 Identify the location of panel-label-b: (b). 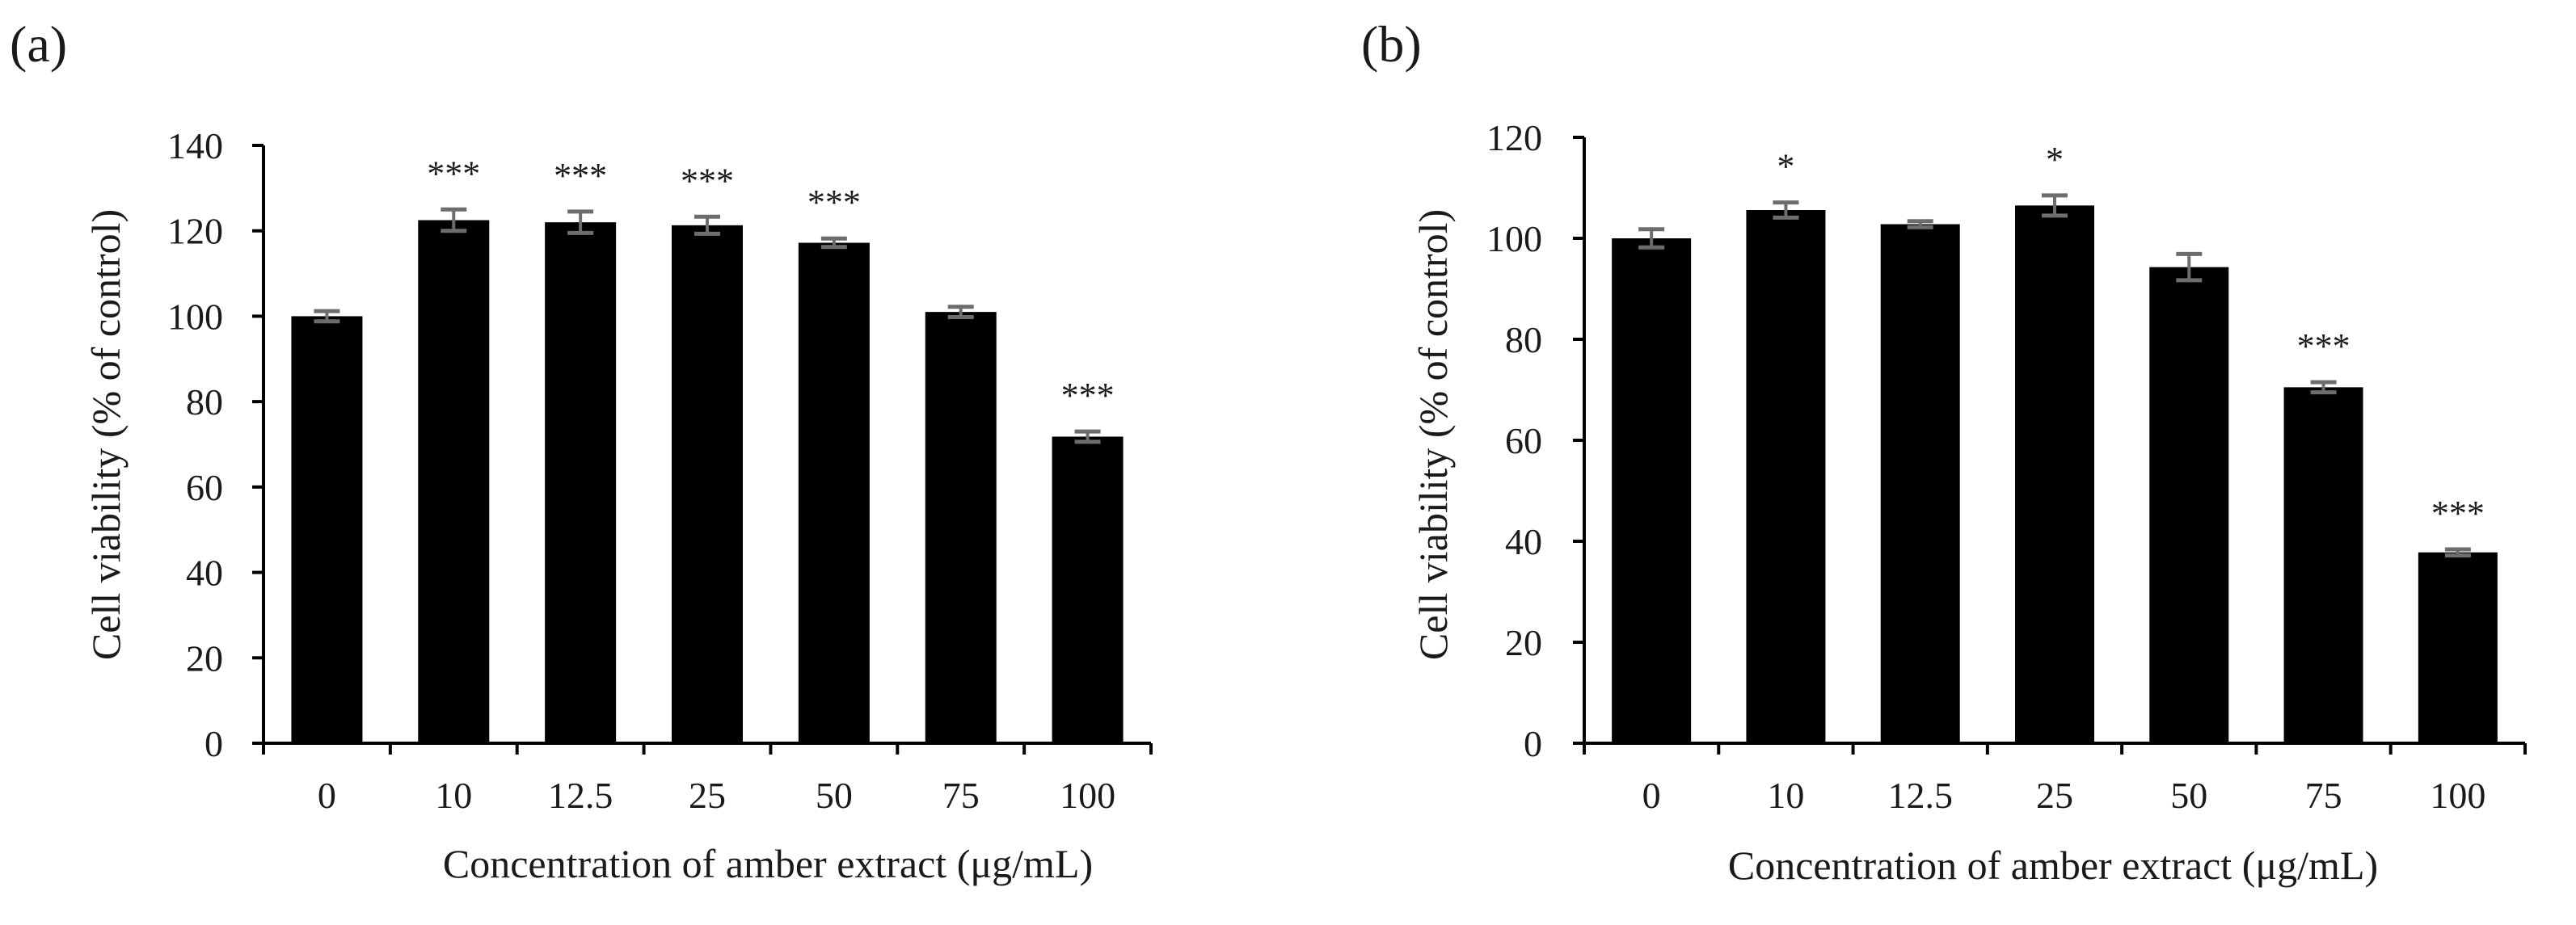
(1391, 44).